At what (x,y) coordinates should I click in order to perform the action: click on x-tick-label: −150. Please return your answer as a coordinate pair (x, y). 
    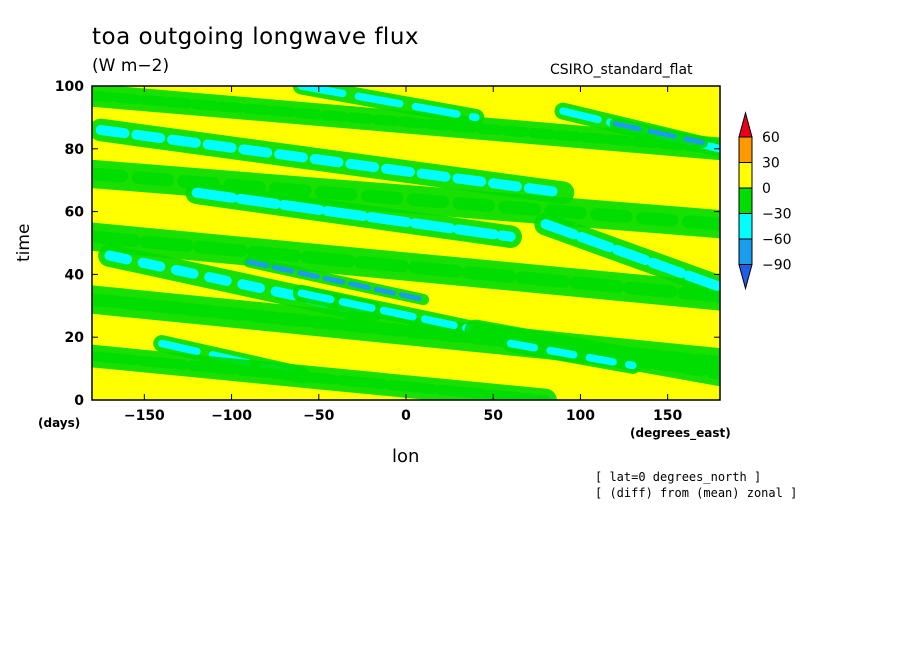
    Looking at the image, I should click on (144, 416).